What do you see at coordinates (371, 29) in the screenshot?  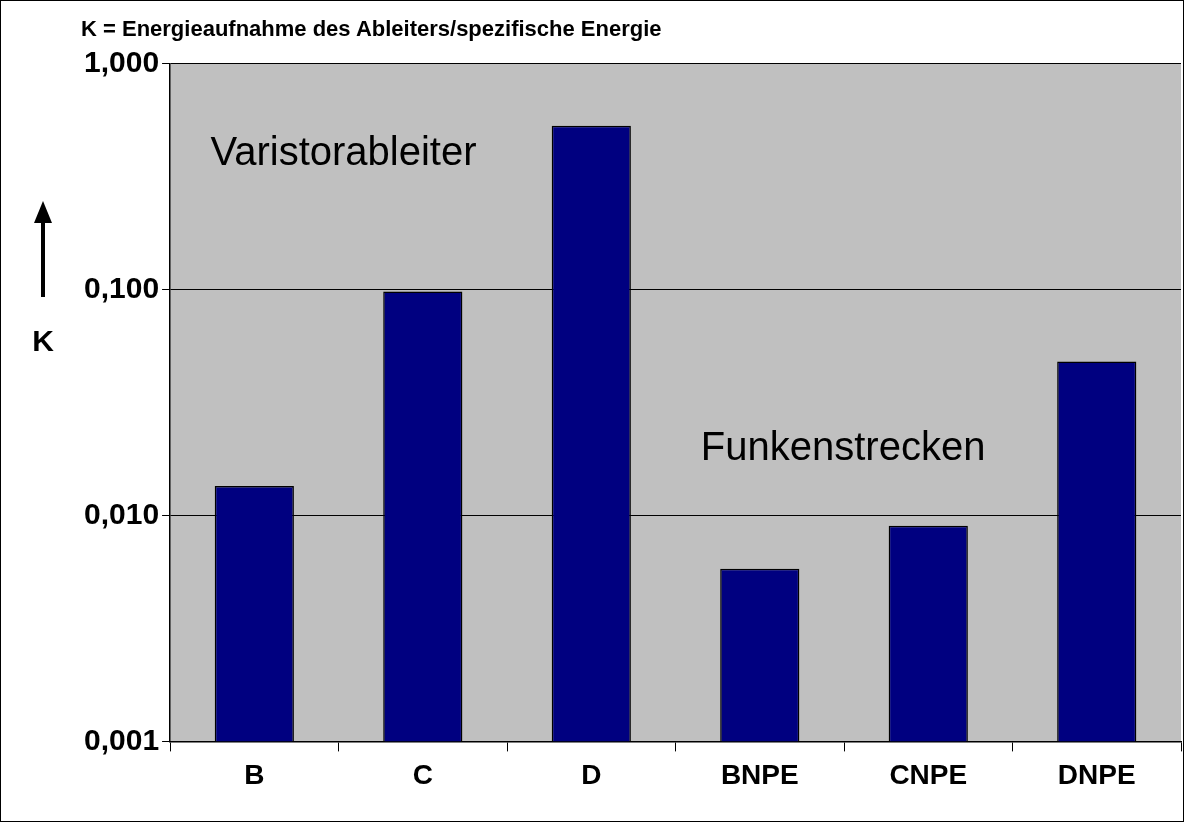 I see `chart-title: K = Energieaufnahme des Ableiters/spezifische Energie` at bounding box center [371, 29].